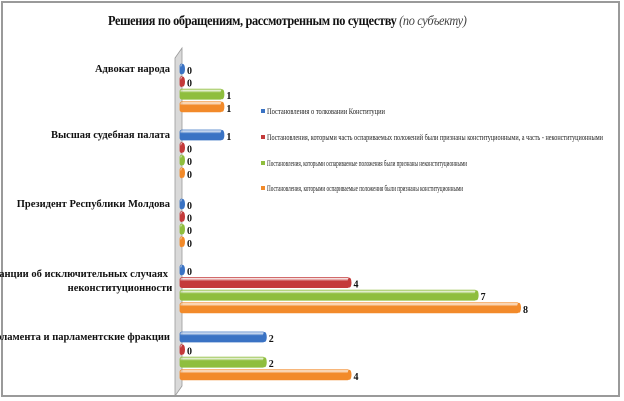 Image resolution: width=624 pixels, height=401 pixels. I want to click on category-label: Высшая судебная палата, so click(111, 135).